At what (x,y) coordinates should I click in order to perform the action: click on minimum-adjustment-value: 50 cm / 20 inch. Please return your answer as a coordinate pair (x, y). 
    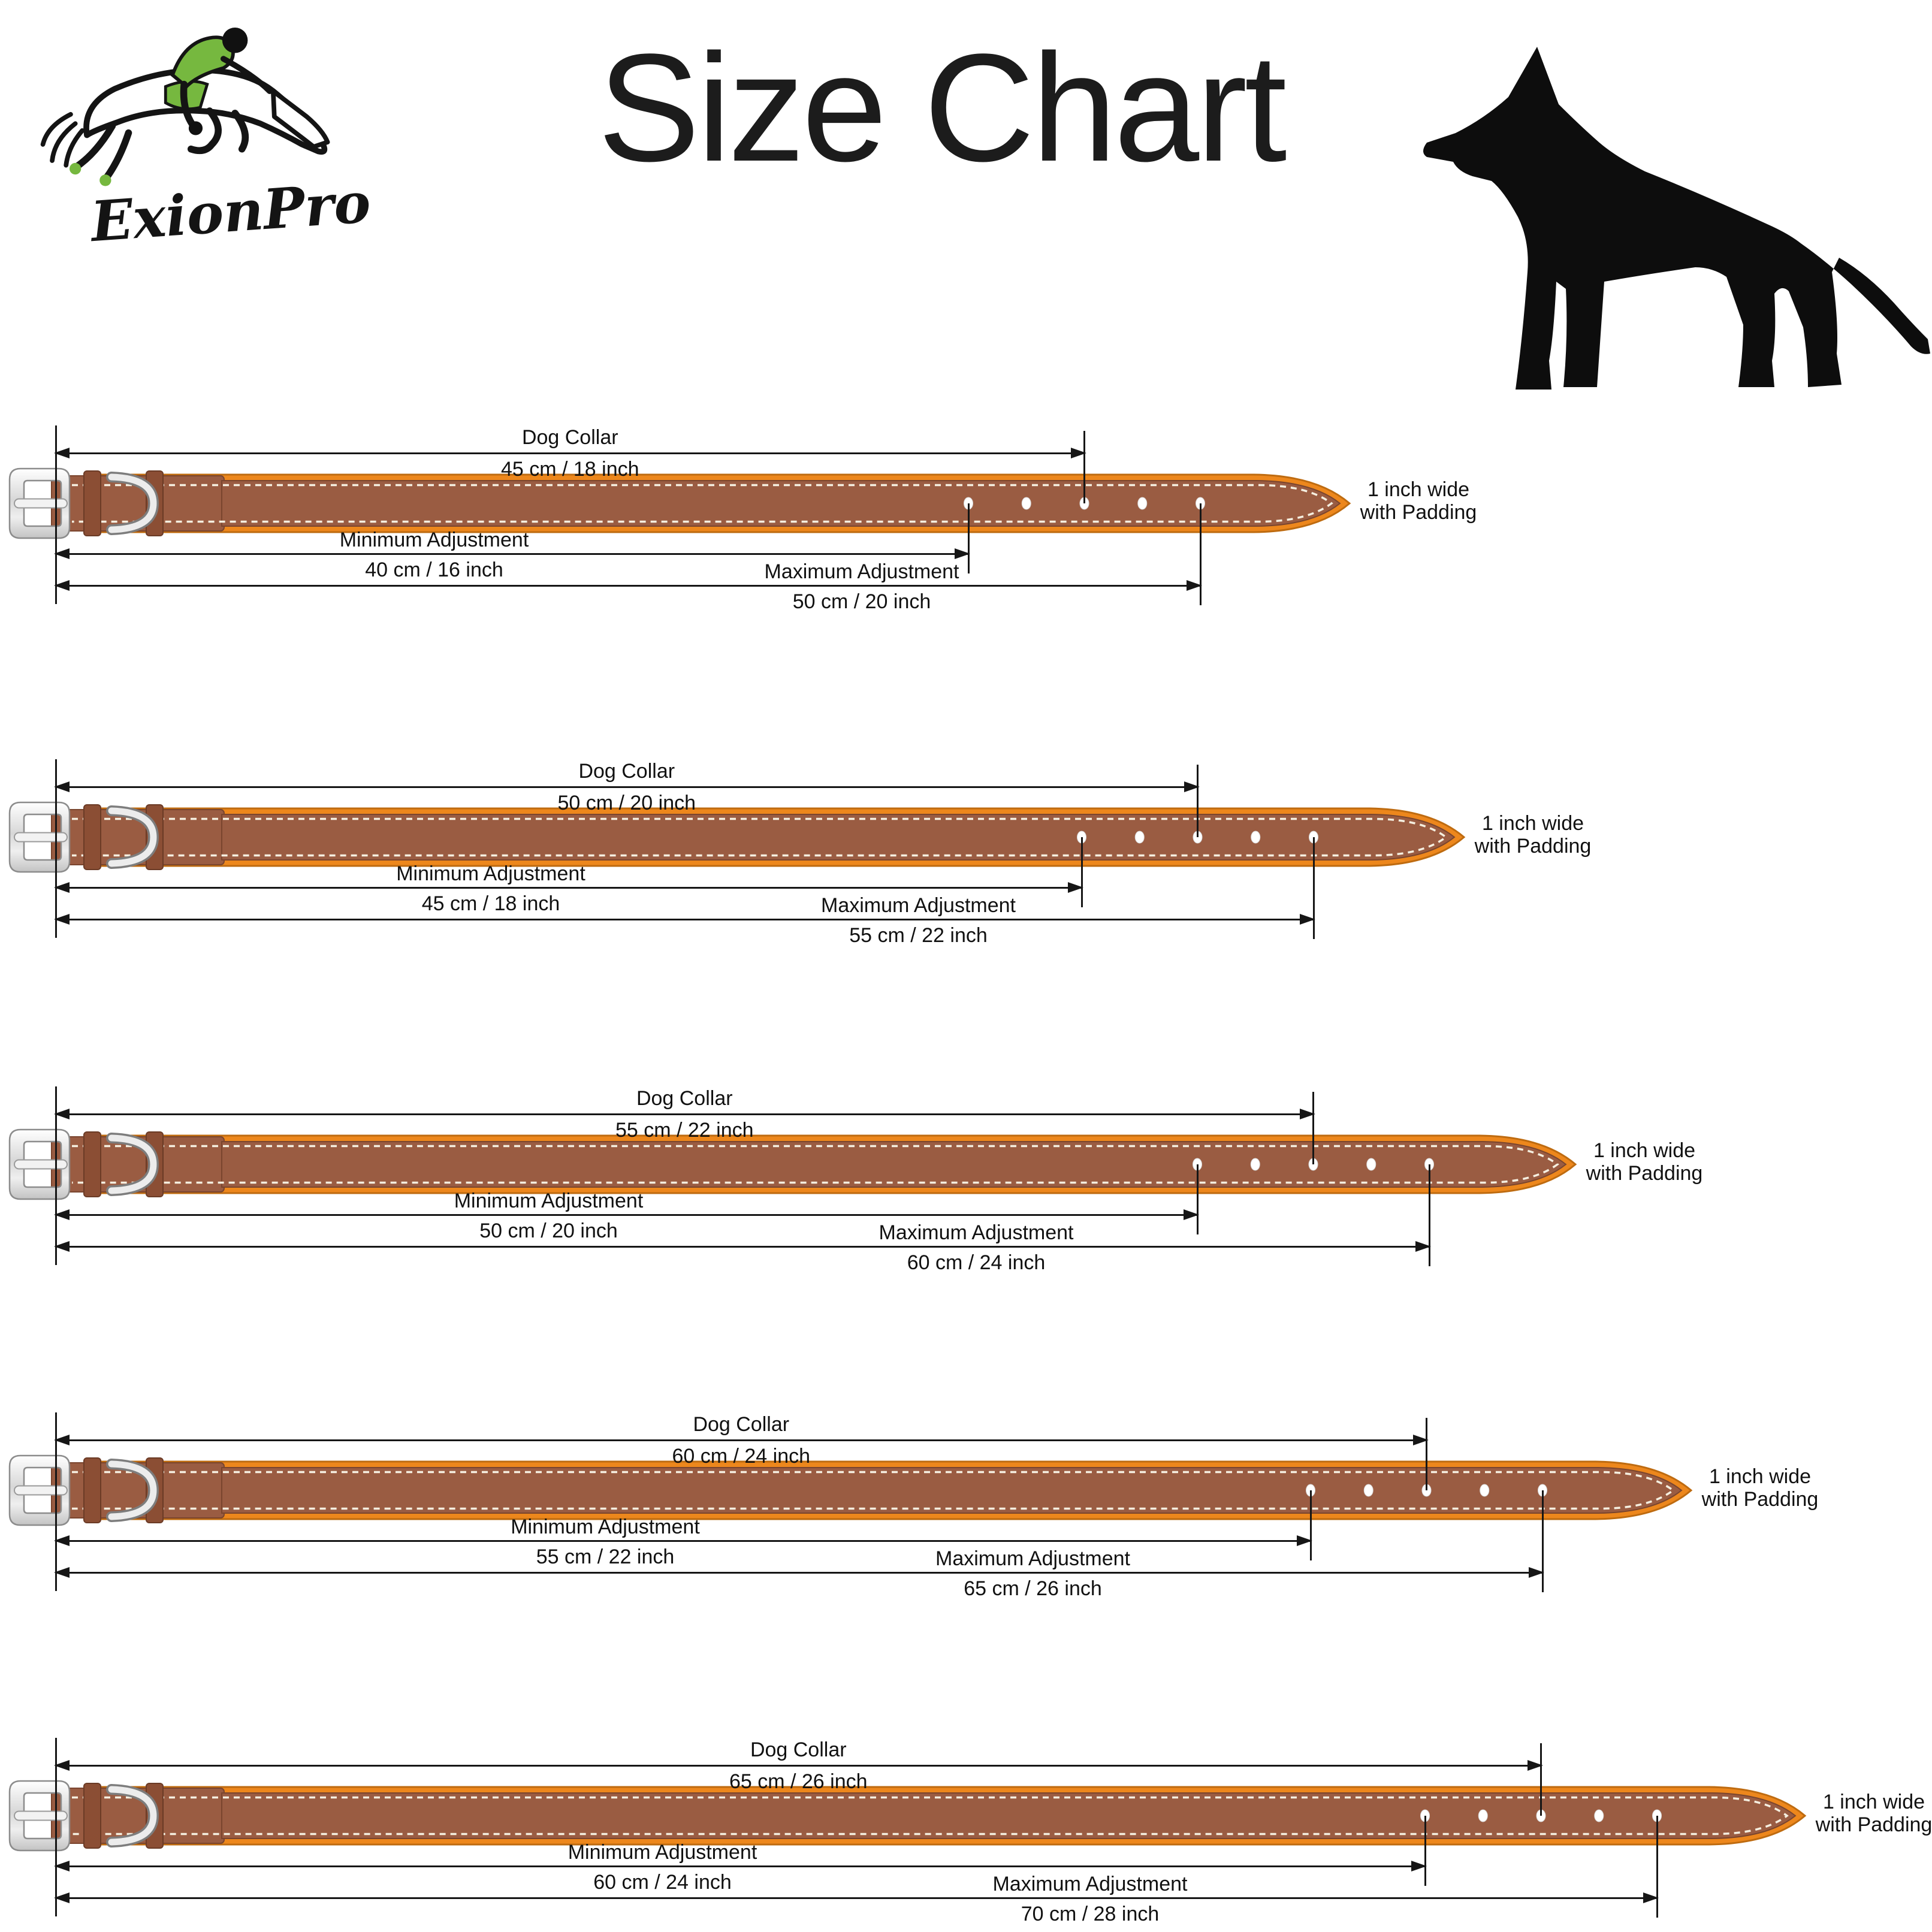
    Looking at the image, I should click on (548, 1230).